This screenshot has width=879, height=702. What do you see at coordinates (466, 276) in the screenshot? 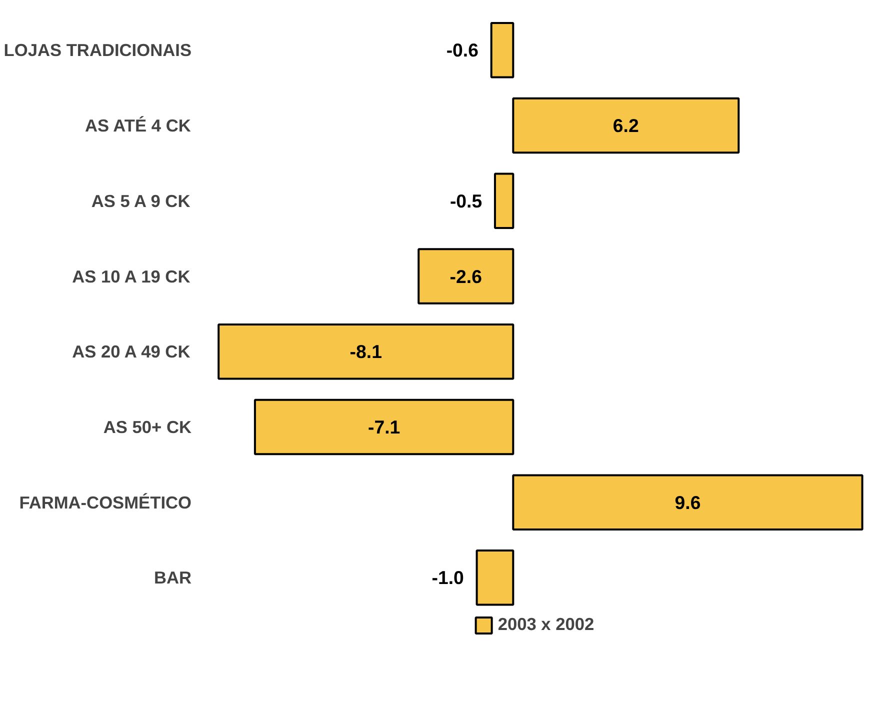
I see `data-label: -2.6` at bounding box center [466, 276].